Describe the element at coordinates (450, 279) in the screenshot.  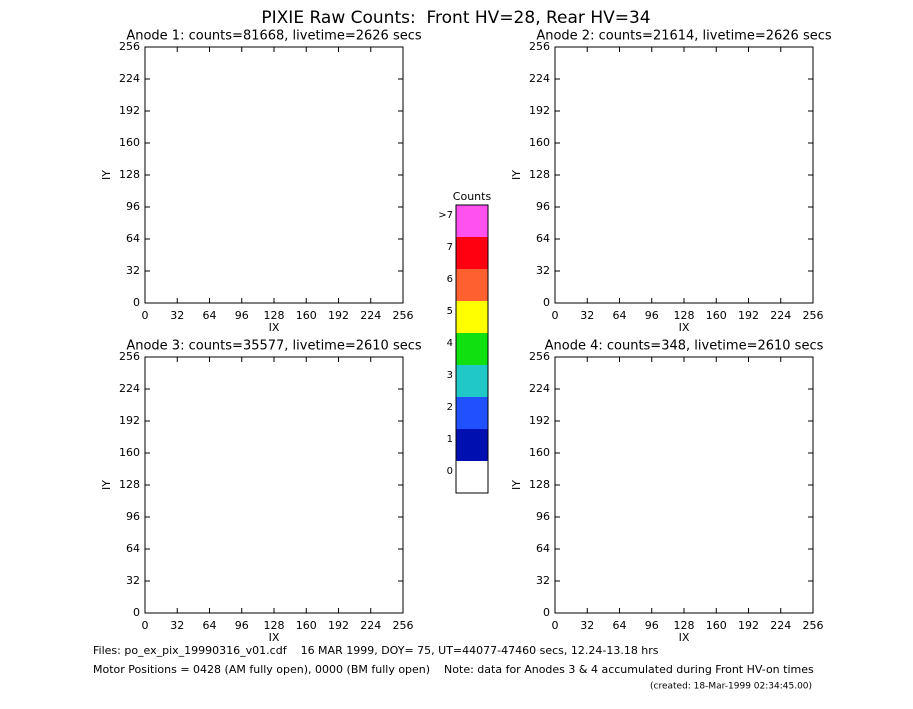
I see `colorbar-label: 6` at that location.